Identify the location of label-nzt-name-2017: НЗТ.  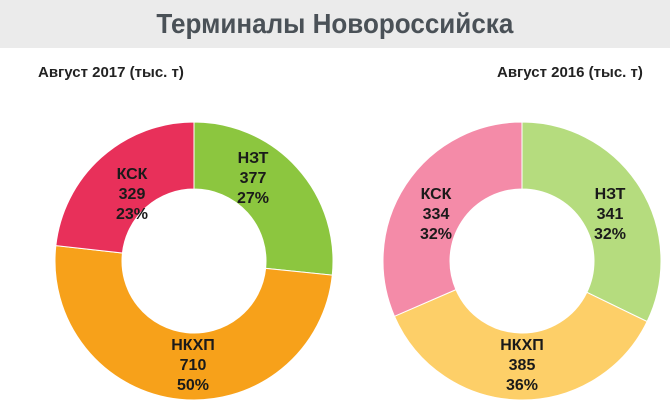
(253, 158).